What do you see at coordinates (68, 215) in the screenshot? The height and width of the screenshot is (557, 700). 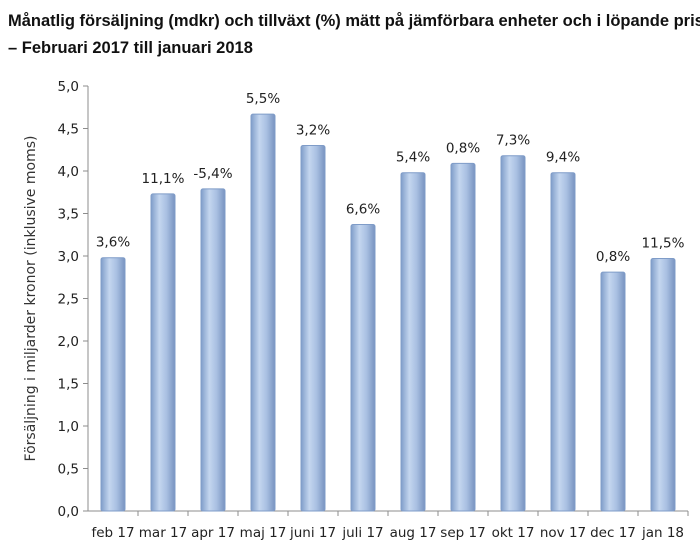 I see `y-tick-label: 3,5` at bounding box center [68, 215].